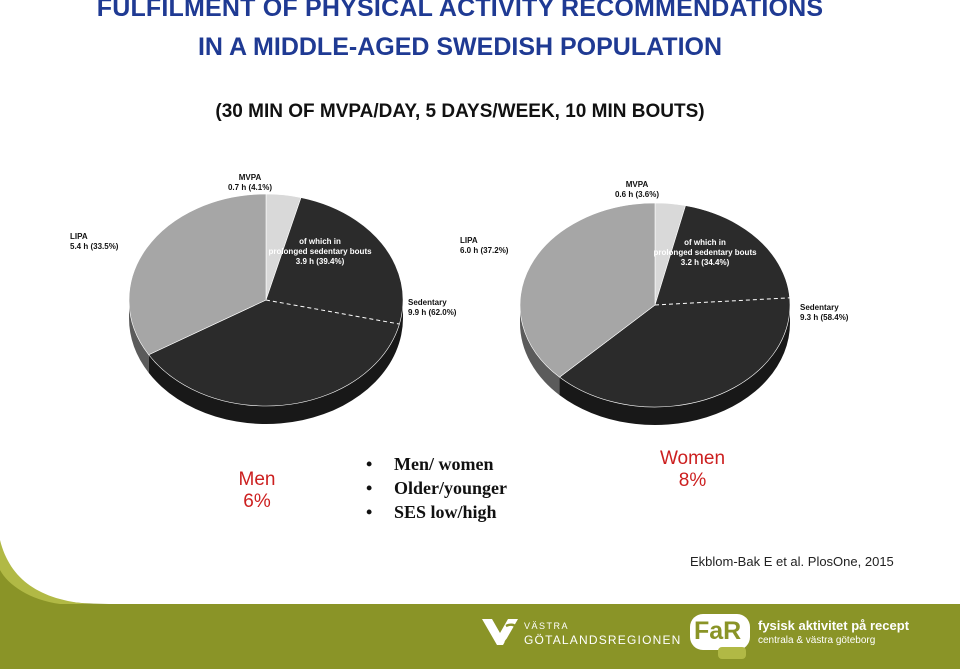 The height and width of the screenshot is (669, 960). I want to click on bullet-item: • Older/younger, so click(436, 488).